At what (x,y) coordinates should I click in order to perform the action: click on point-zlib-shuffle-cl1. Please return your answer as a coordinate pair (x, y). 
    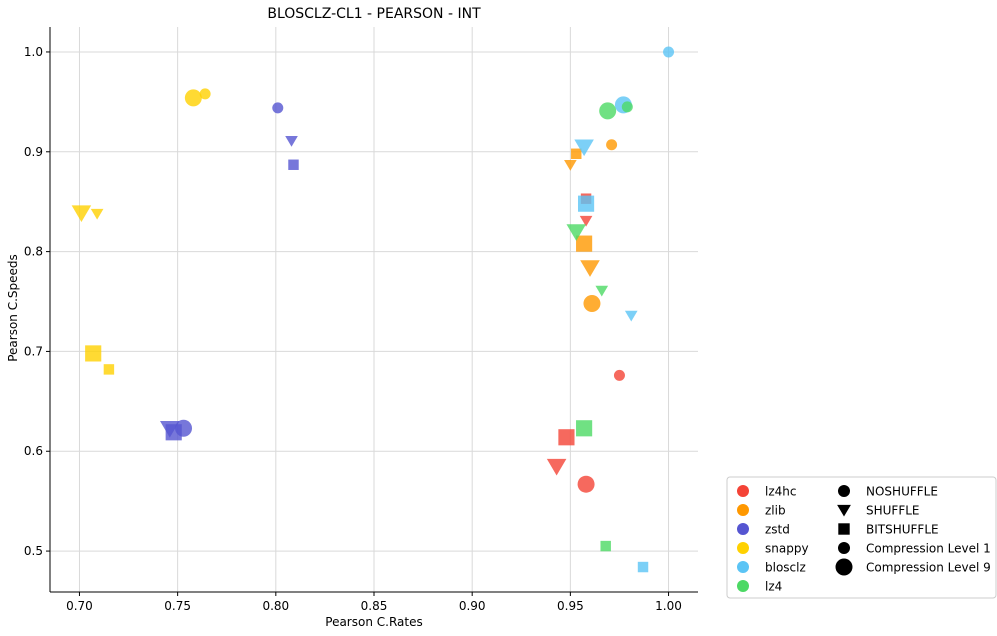
    Looking at the image, I should click on (570, 165).